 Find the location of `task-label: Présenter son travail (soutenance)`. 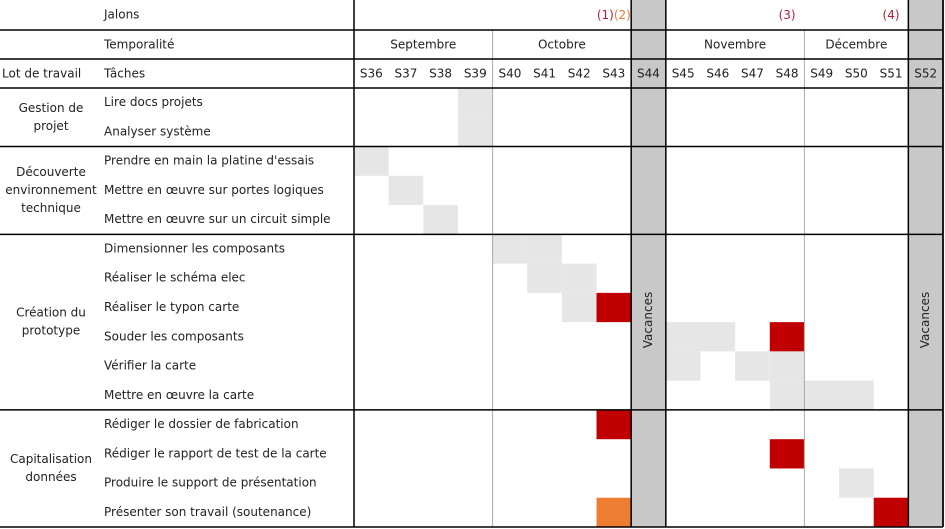

task-label: Présenter son travail (soutenance) is located at coordinates (207, 512).